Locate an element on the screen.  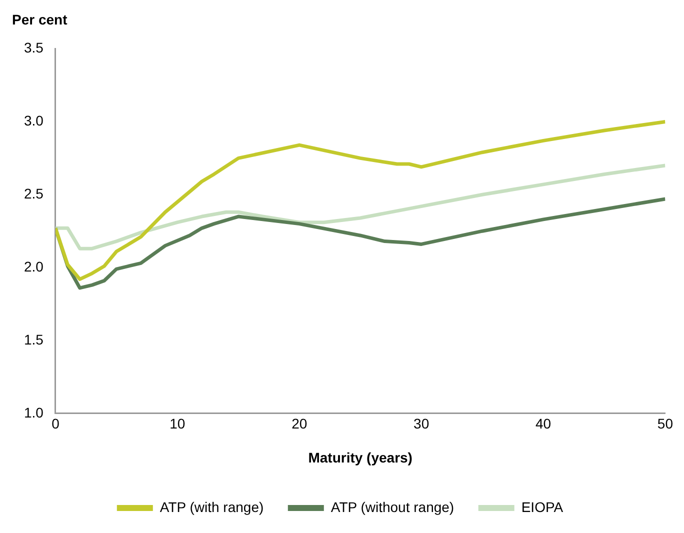
x-tick-label: 30 is located at coordinates (422, 424).